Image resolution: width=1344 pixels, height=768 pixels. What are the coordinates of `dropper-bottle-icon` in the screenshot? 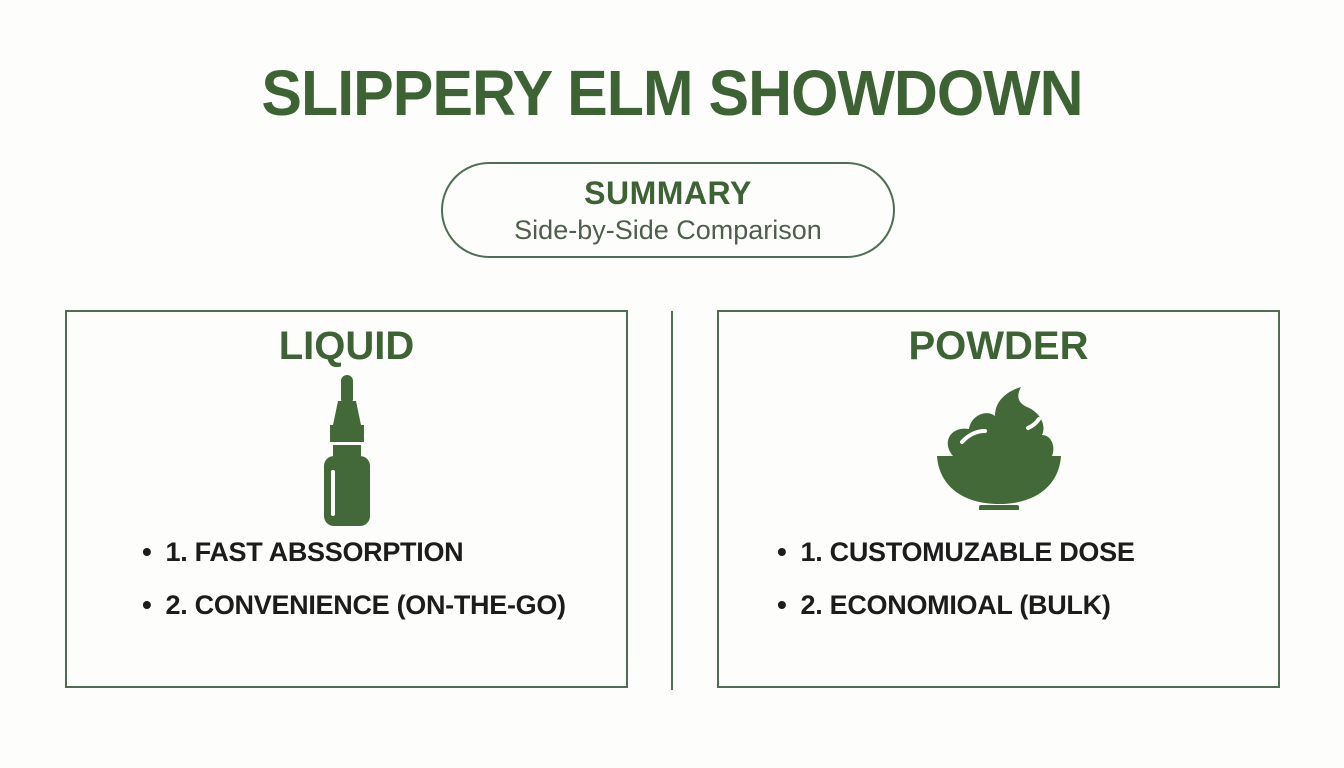 It's located at (346, 451).